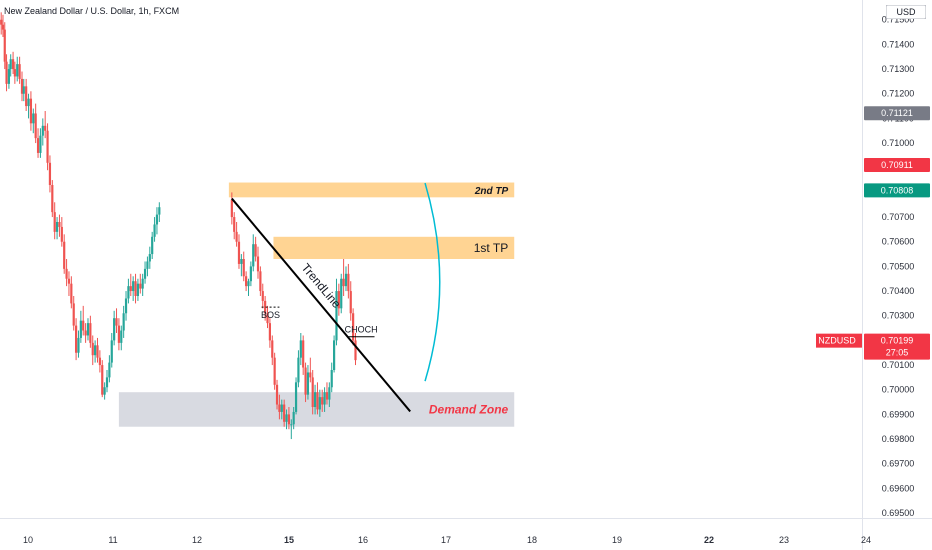 Image resolution: width=932 pixels, height=550 pixels. Describe the element at coordinates (432, 282) in the screenshot. I see `target-arc` at that location.